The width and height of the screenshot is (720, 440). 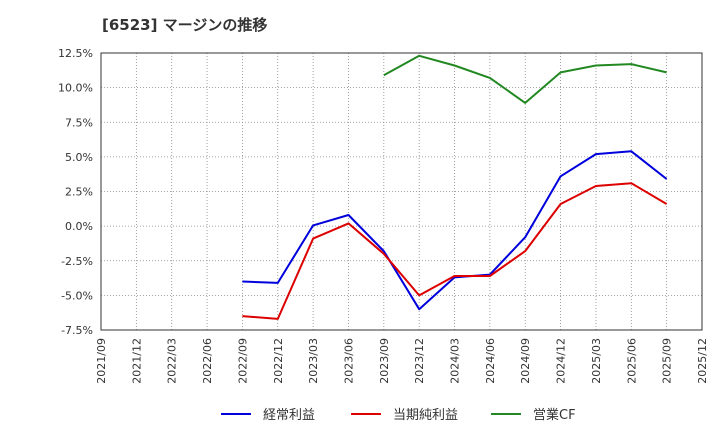 I want to click on y-tick-label: -7.5%, so click(x=77, y=330).